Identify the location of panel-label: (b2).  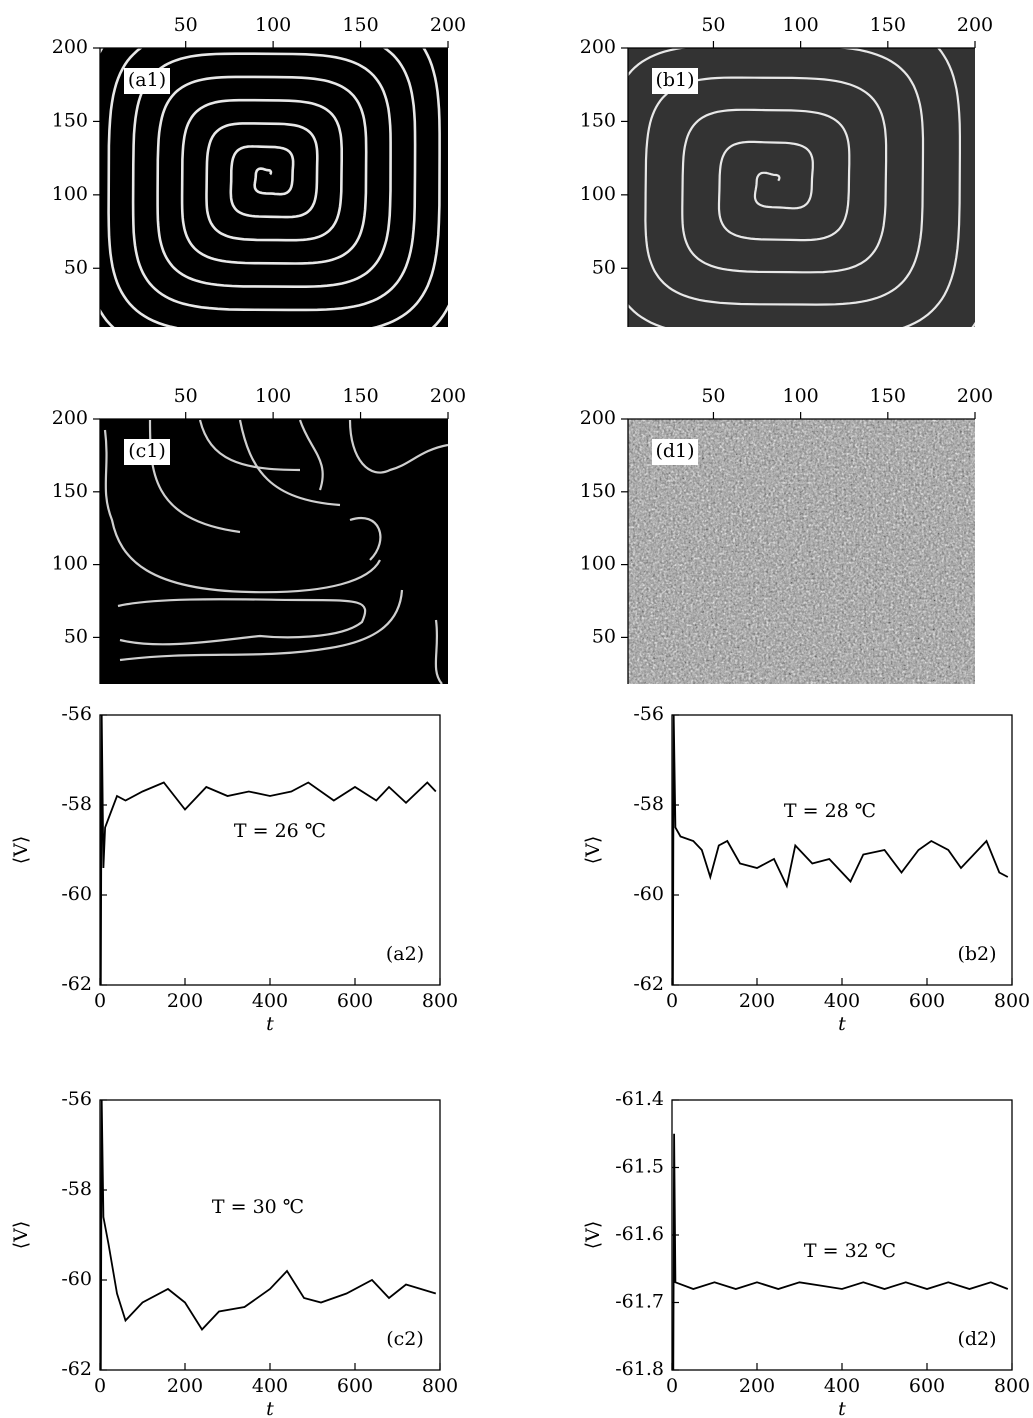
(976, 954).